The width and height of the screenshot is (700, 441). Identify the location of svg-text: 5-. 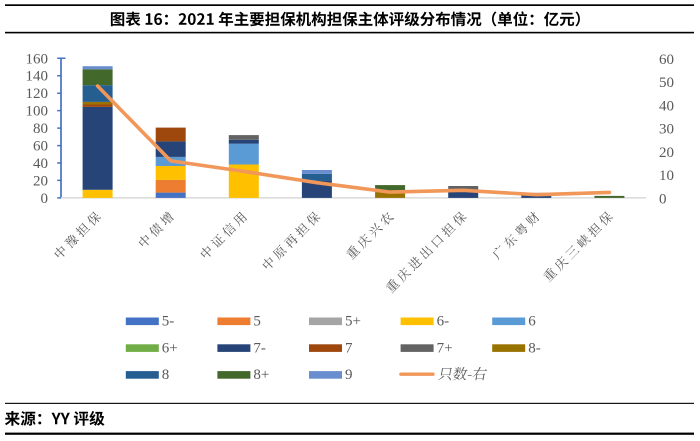
(168, 322).